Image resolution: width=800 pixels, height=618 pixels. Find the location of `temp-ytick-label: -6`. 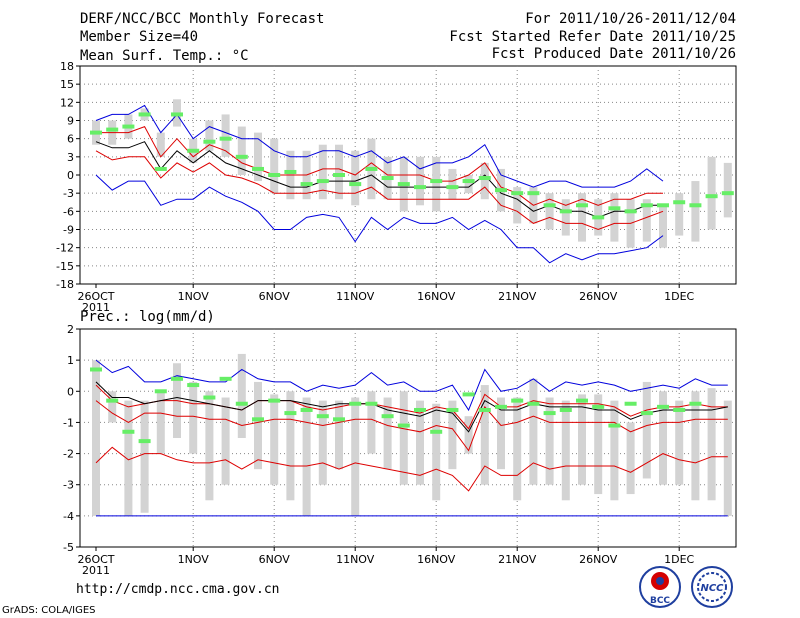

temp-ytick-label: -6 is located at coordinates (68, 211).